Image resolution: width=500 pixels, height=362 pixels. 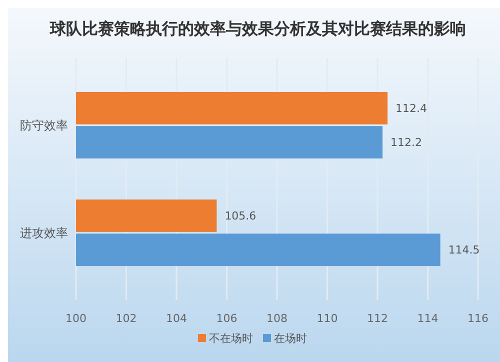 What do you see at coordinates (277, 318) in the screenshot?
I see `x-tick-label: 108` at bounding box center [277, 318].